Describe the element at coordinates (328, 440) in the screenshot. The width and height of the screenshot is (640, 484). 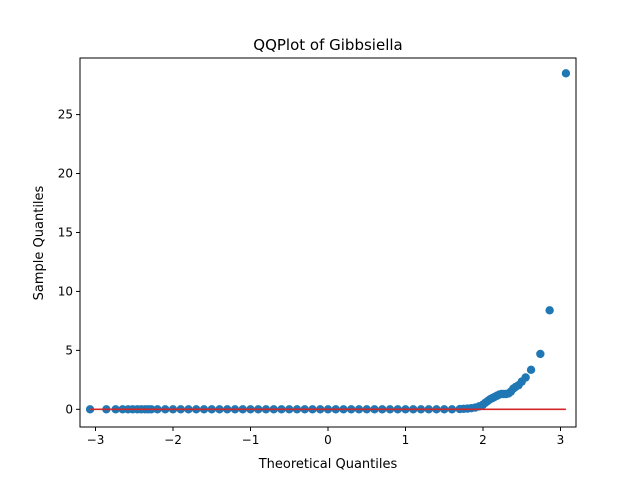
I see `x-tick-label: 0` at that location.